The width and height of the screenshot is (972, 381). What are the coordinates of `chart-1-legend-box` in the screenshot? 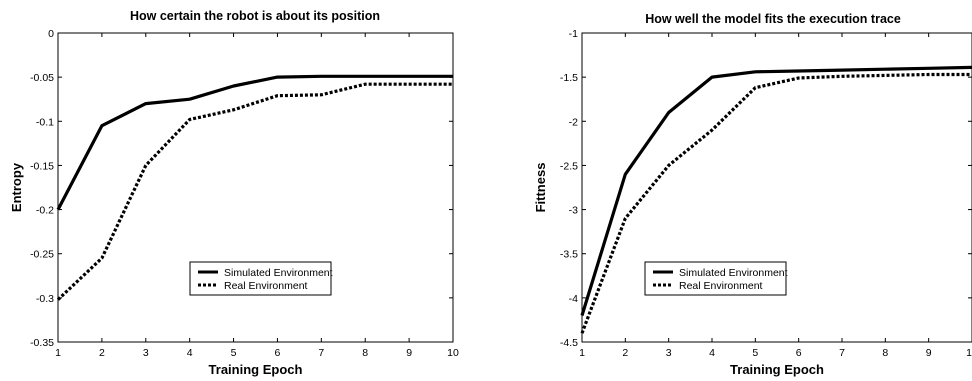 It's located at (260, 278).